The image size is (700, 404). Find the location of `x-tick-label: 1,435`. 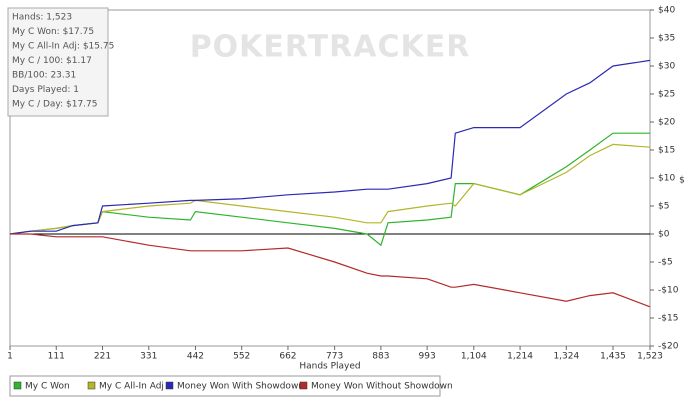

x-tick-label: 1,435 is located at coordinates (613, 357).